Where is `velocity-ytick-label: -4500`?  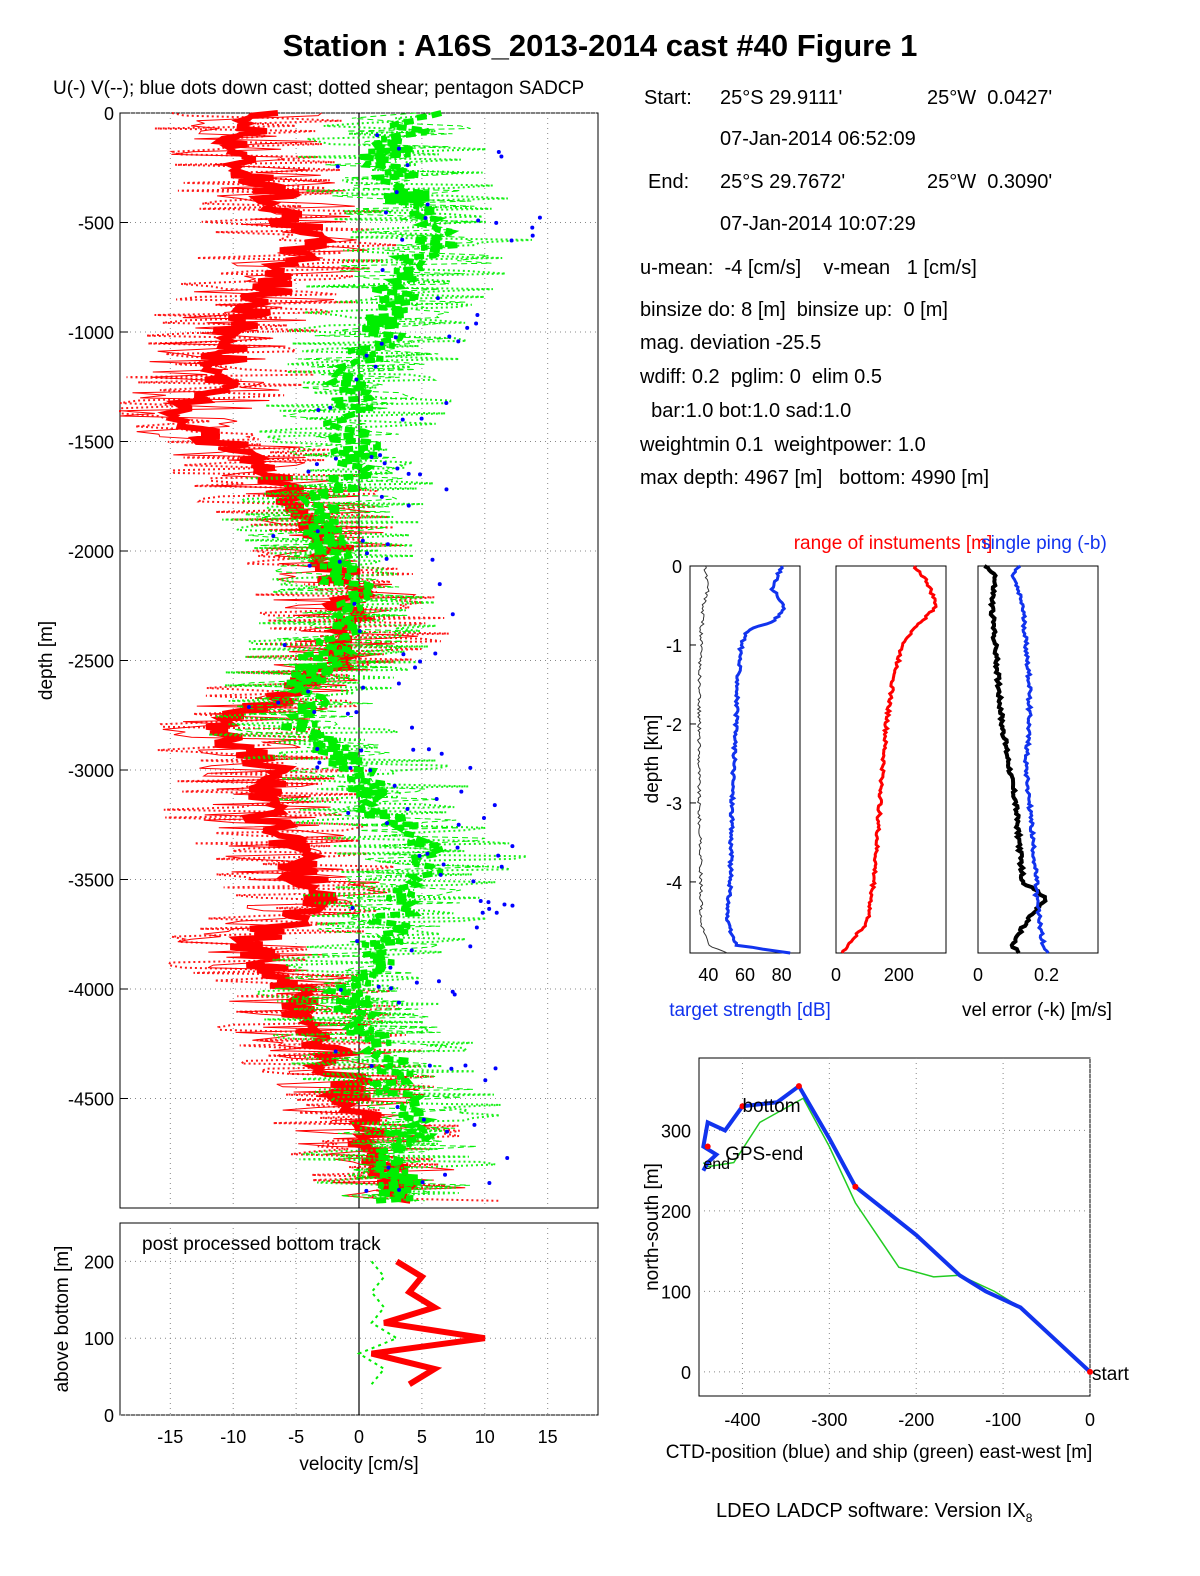 velocity-ytick-label: -4500 is located at coordinates (91, 1100).